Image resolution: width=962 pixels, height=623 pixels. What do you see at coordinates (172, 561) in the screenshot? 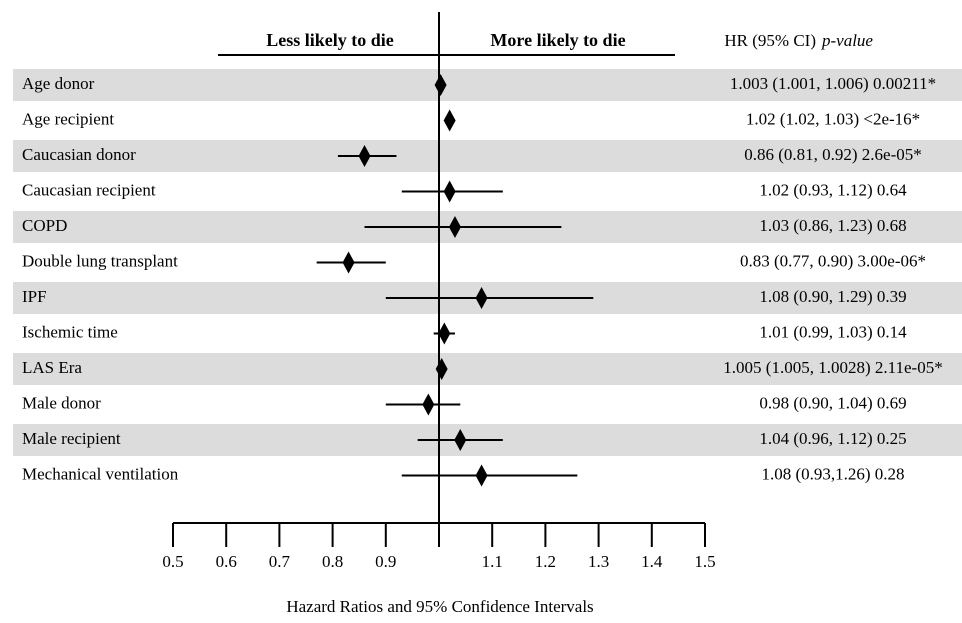
I see `x-tick-label: 0.5` at bounding box center [172, 561].